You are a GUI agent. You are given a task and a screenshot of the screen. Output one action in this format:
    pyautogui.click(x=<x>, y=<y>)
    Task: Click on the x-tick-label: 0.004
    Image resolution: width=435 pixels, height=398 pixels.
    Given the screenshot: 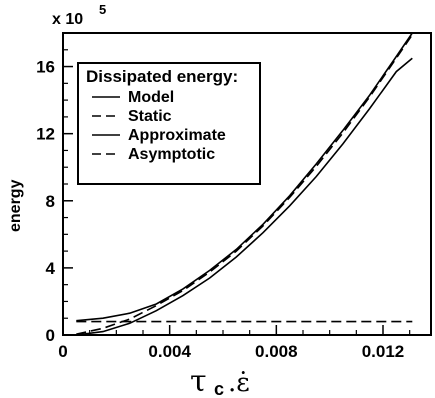 What is the action you would take?
    pyautogui.click(x=169, y=351)
    